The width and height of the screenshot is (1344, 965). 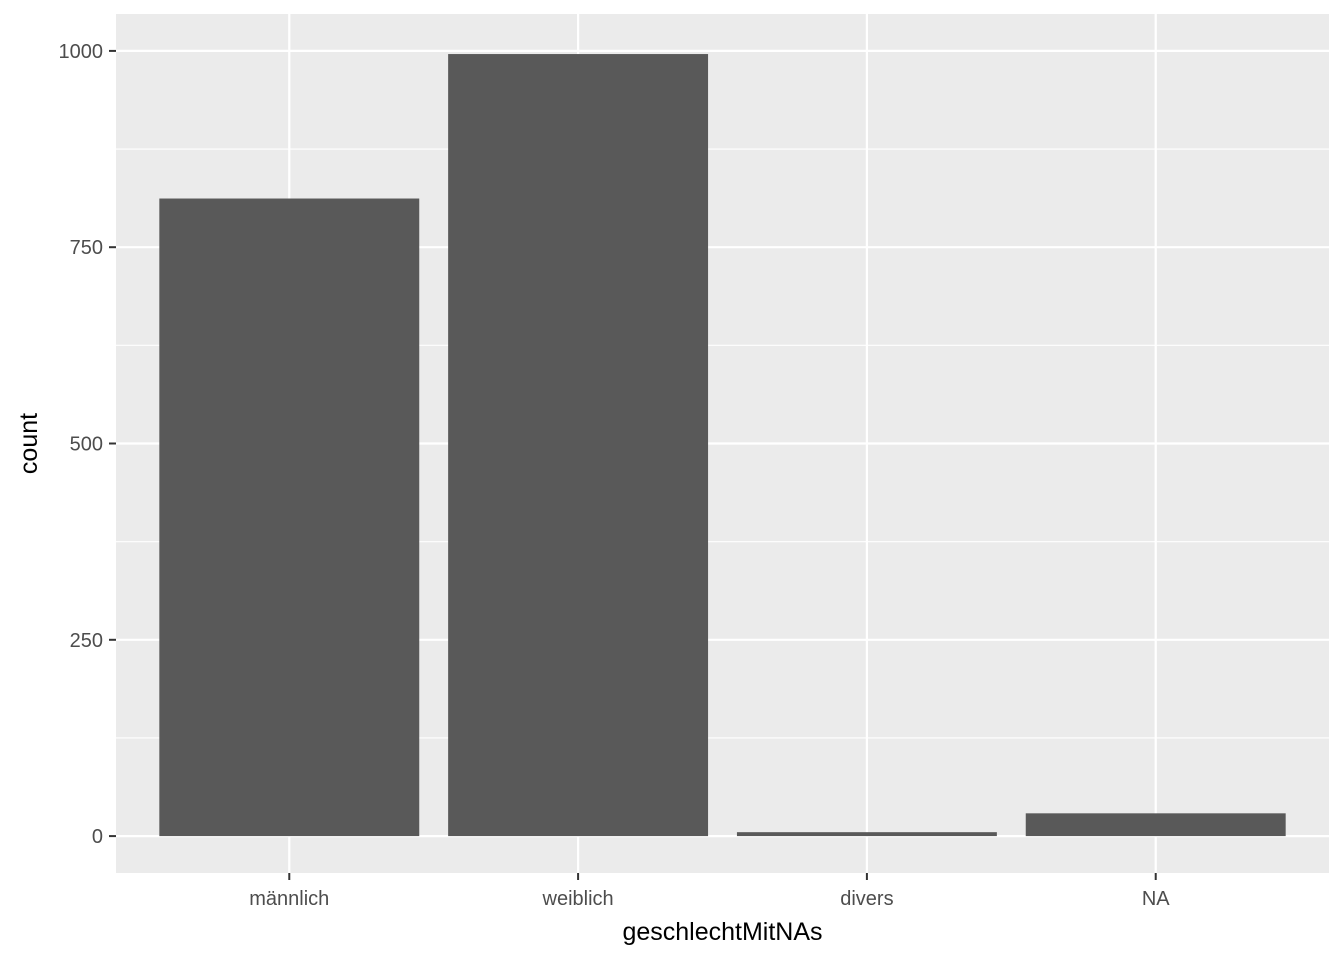 I want to click on x-tick-label: divers, so click(x=866, y=899).